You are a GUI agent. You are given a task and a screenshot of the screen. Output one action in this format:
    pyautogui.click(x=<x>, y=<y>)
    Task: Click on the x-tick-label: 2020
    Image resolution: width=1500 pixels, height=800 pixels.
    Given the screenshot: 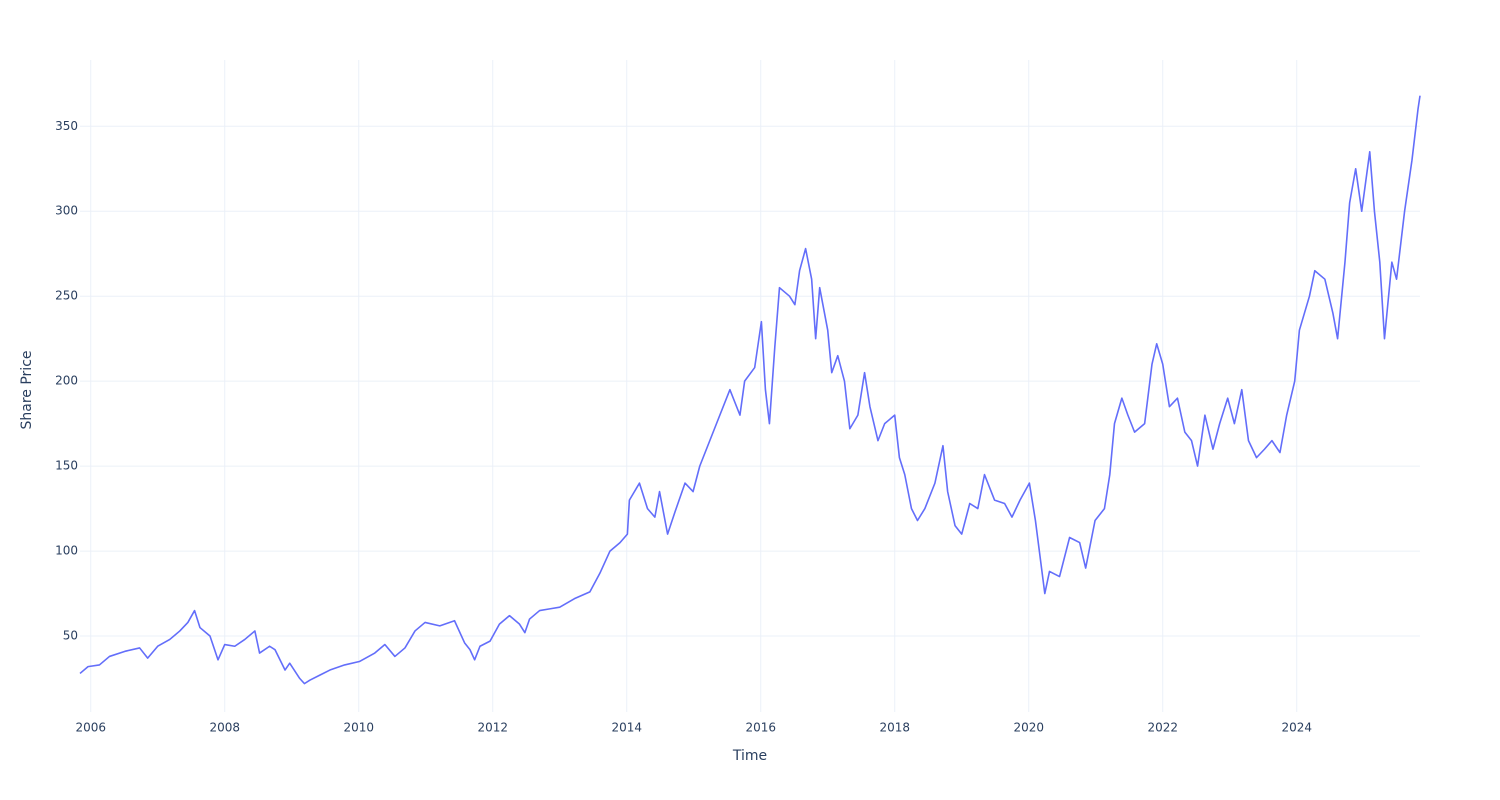 What is the action you would take?
    pyautogui.click(x=1028, y=728)
    